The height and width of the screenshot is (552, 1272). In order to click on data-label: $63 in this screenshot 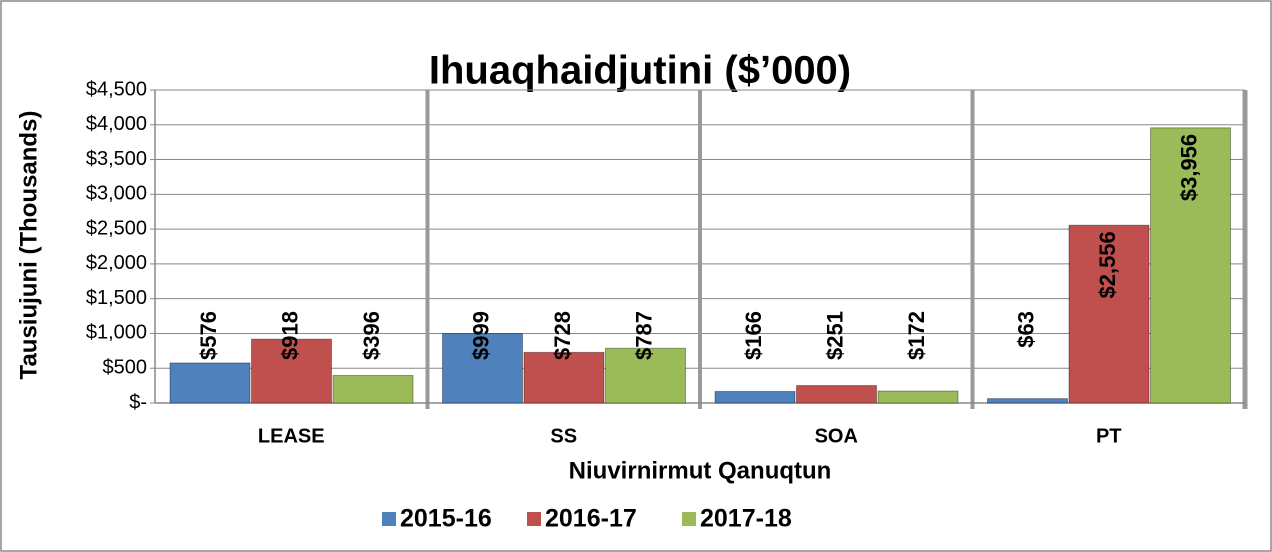, I will do `click(1025, 329)`.